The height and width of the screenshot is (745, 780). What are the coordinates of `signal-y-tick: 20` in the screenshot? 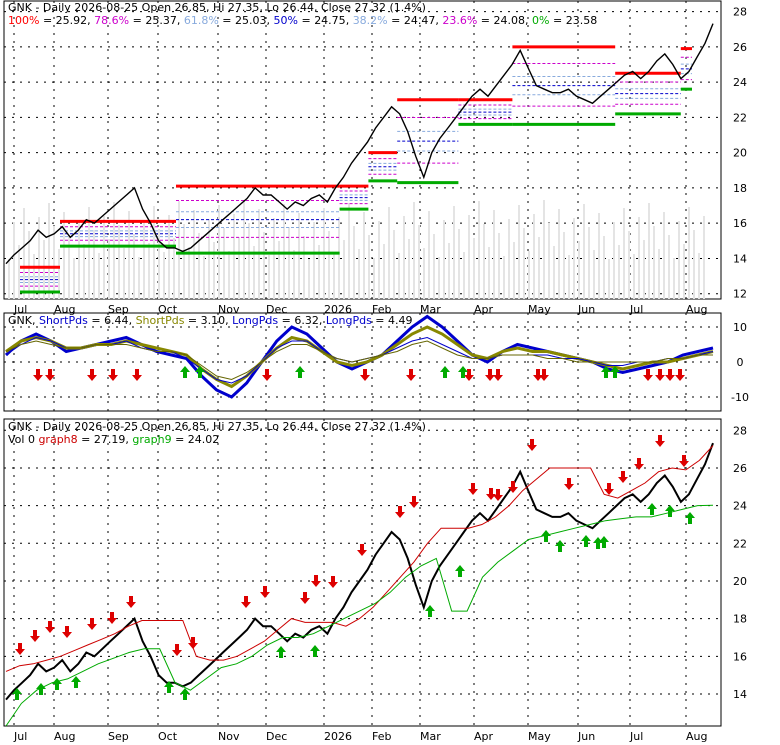 It's located at (740, 581).